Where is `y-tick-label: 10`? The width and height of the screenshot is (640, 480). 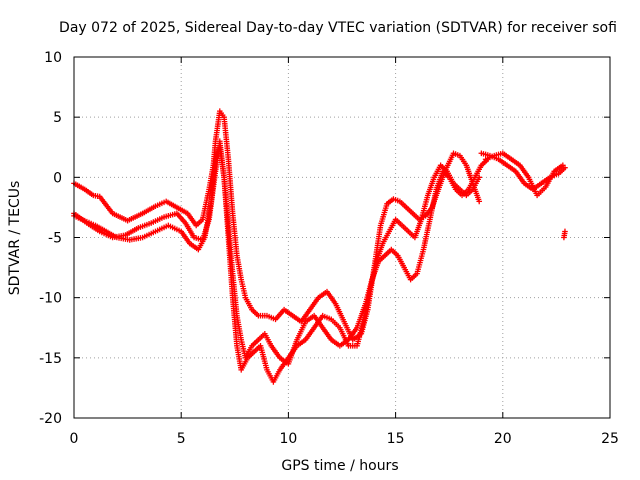
y-tick-label: 10 is located at coordinates (53, 58).